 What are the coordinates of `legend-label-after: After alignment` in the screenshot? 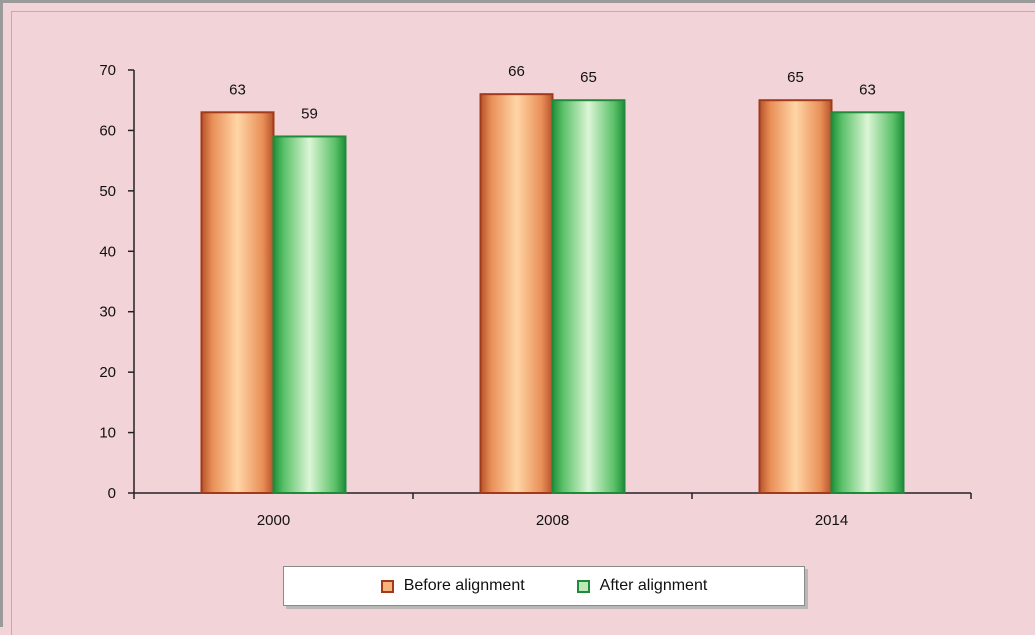 It's located at (653, 585).